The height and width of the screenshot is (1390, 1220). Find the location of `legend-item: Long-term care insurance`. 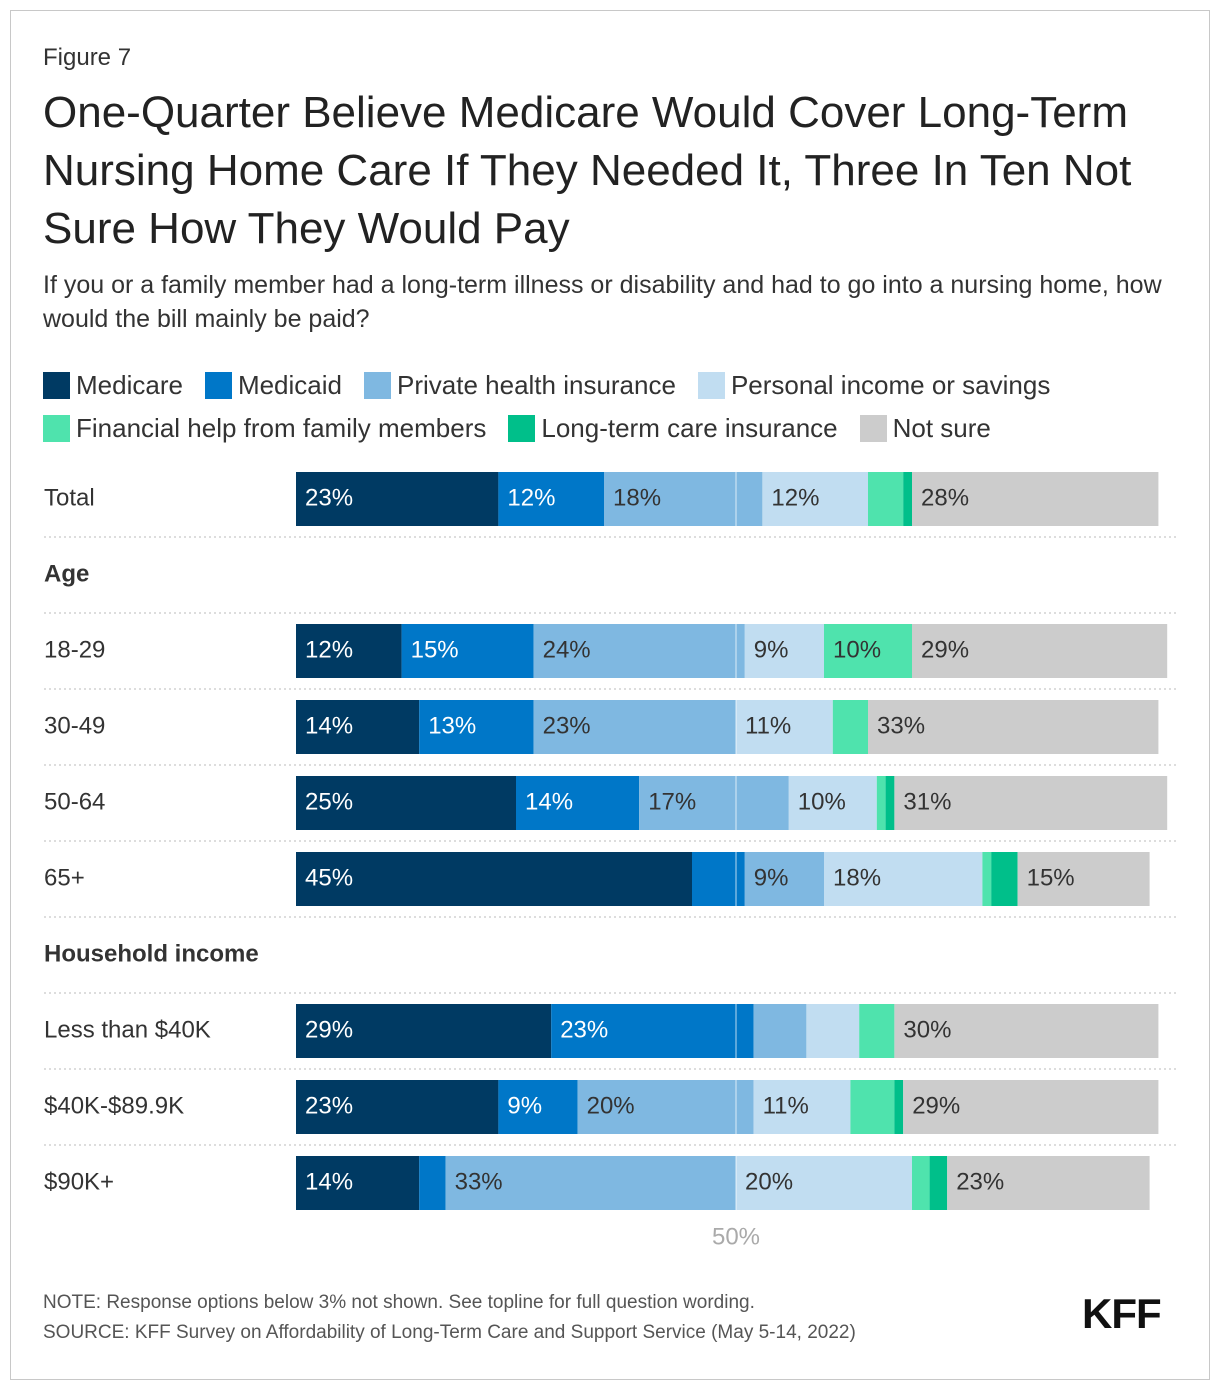

legend-item: Long-term care insurance is located at coordinates (673, 428).